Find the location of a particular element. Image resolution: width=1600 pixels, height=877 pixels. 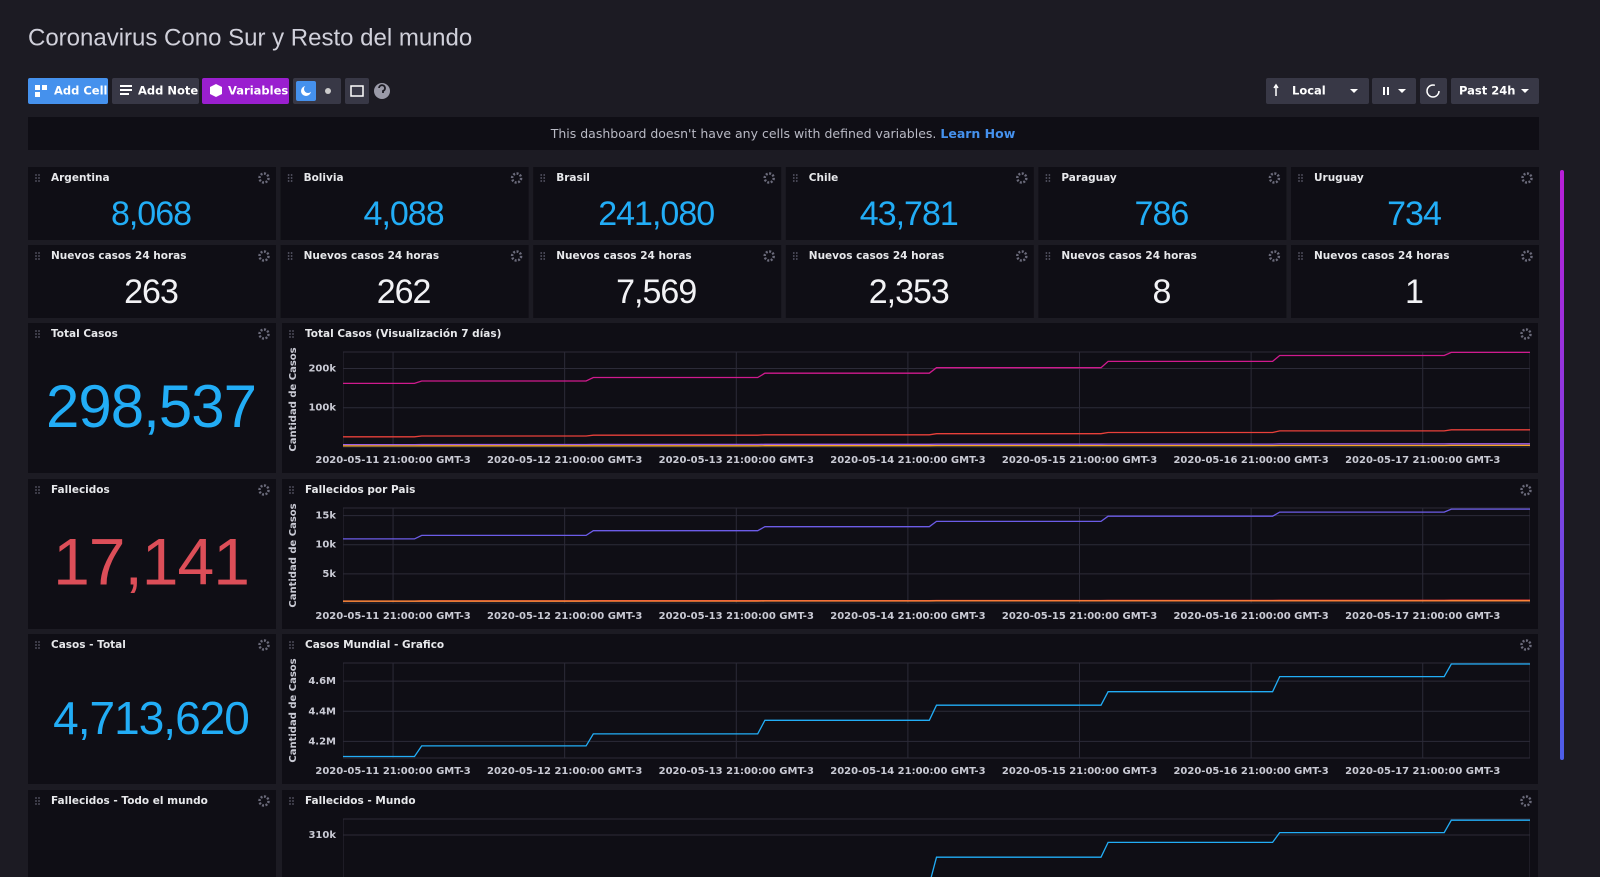

y-tick-label: 4.4M is located at coordinates (322, 711).